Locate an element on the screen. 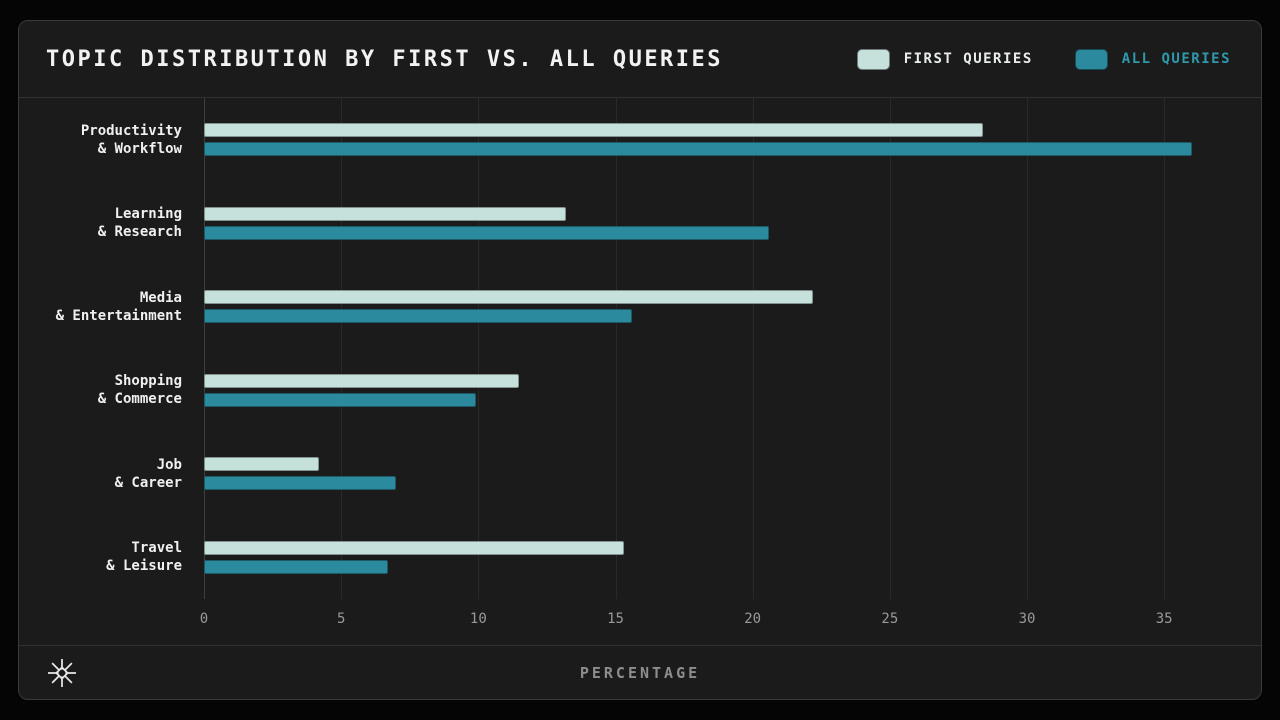 This screenshot has width=1280, height=720. bar-group: Travel & Leisure is located at coordinates (673, 558).